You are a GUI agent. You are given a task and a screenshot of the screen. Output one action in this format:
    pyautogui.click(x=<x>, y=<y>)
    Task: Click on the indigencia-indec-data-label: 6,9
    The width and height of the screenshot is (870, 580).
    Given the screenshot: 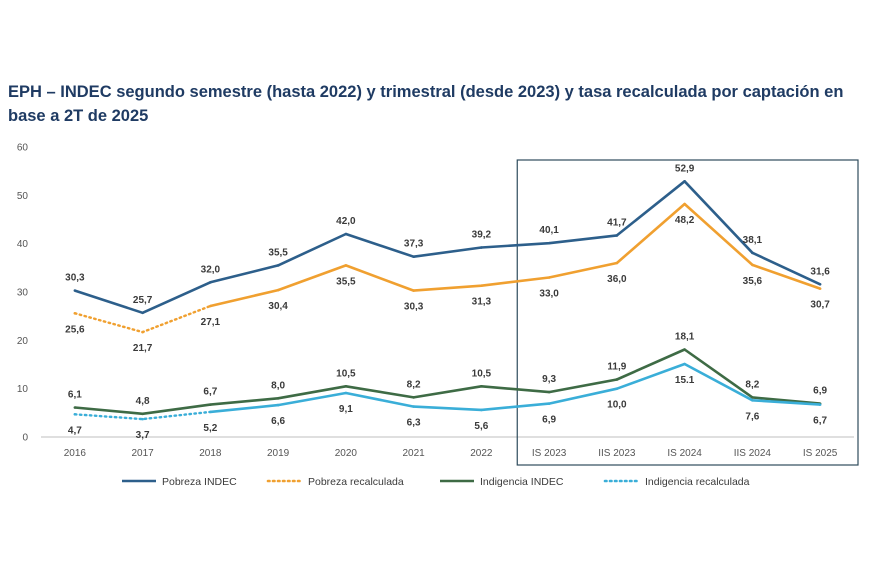 What is the action you would take?
    pyautogui.click(x=820, y=391)
    